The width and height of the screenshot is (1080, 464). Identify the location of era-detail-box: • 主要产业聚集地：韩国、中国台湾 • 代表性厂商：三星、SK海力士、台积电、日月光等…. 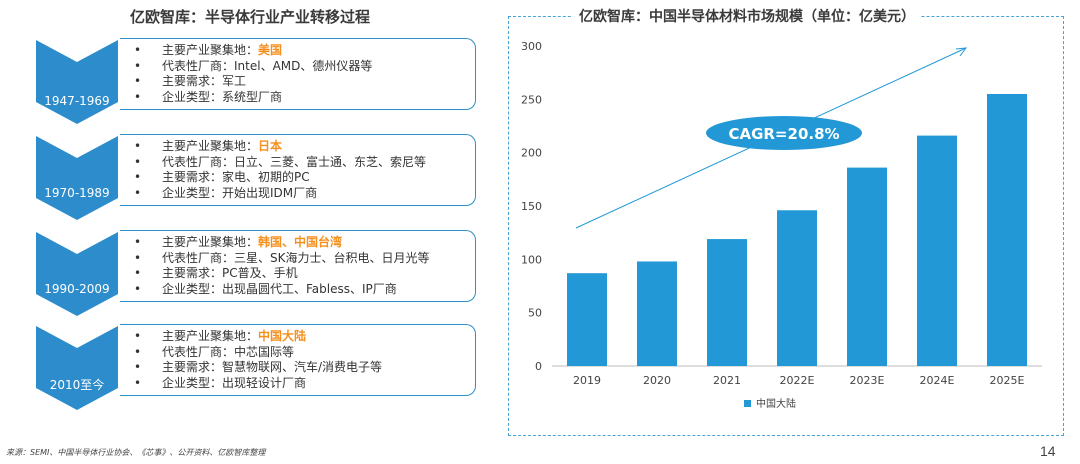
(298, 266).